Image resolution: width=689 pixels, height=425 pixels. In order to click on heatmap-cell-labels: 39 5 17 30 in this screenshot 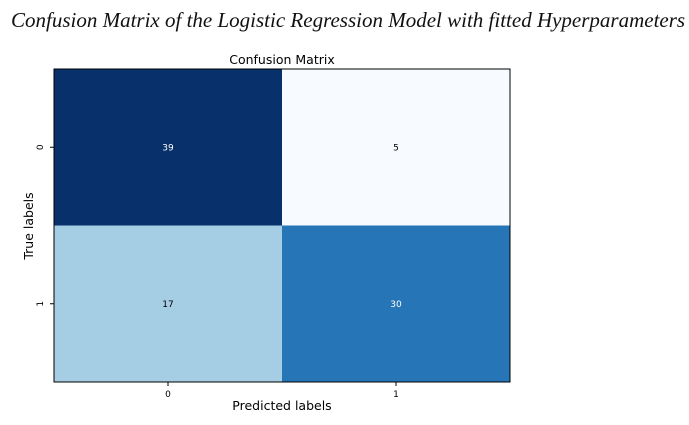, I will do `click(282, 226)`.